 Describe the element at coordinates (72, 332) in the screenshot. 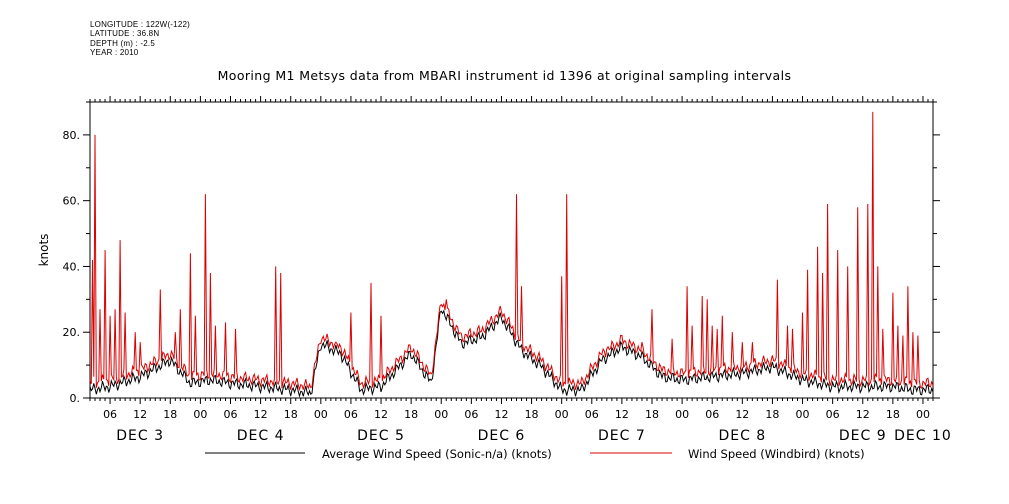

I see `y-tick-label: 20.` at that location.